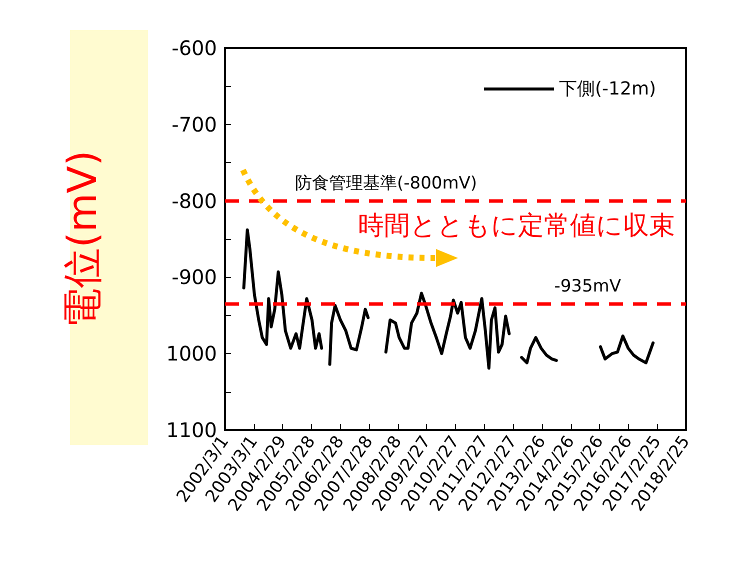 The height and width of the screenshot is (570, 751). Describe the element at coordinates (191, 354) in the screenshot. I see `y-tick-label: 1000` at that location.